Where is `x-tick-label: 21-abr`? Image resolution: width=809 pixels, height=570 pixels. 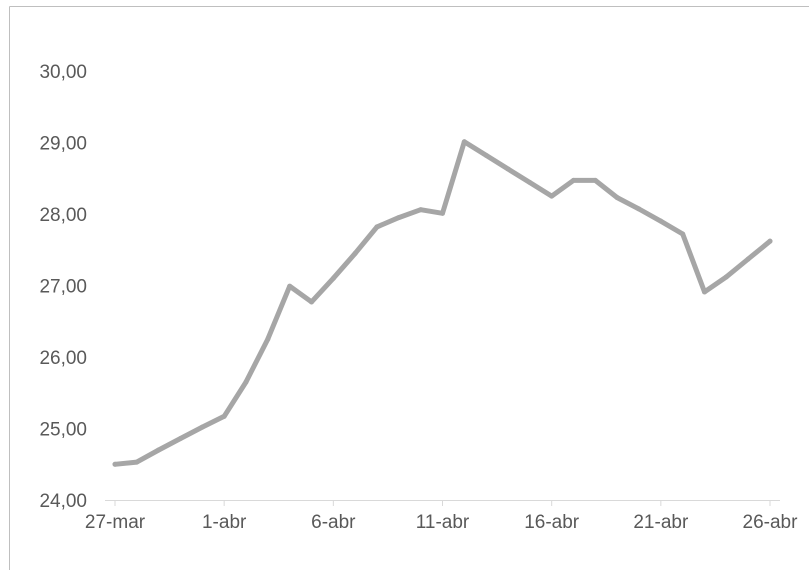
x-tick-label: 21-abr is located at coordinates (661, 522).